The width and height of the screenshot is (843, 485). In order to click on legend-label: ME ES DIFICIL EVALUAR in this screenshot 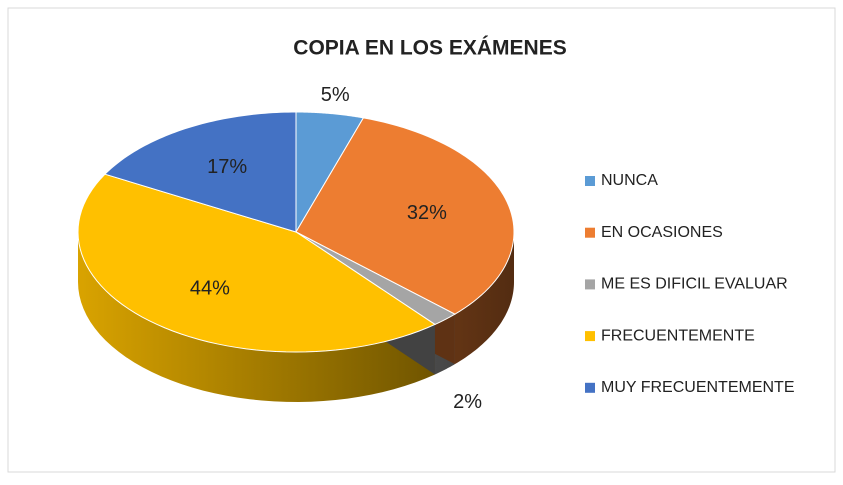, I will do `click(694, 284)`.